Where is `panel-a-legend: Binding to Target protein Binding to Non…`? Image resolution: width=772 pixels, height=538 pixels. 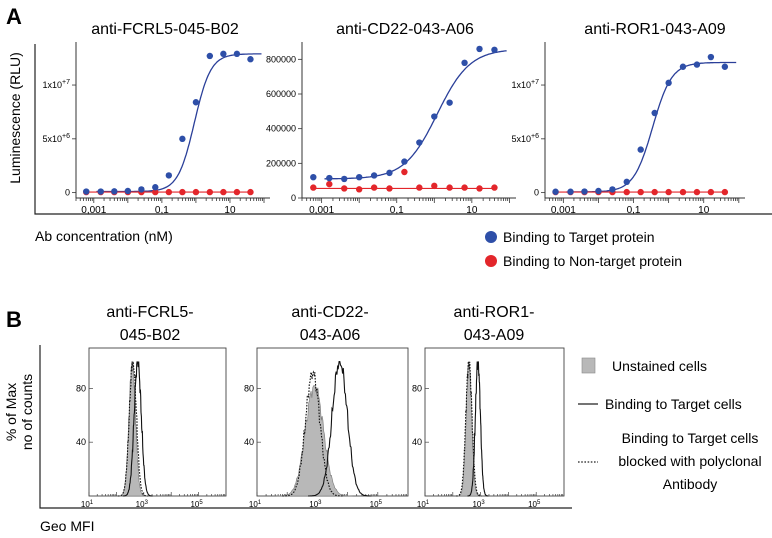
panel-a-legend: Binding to Target protein Binding to Non… is located at coordinates (583, 249).